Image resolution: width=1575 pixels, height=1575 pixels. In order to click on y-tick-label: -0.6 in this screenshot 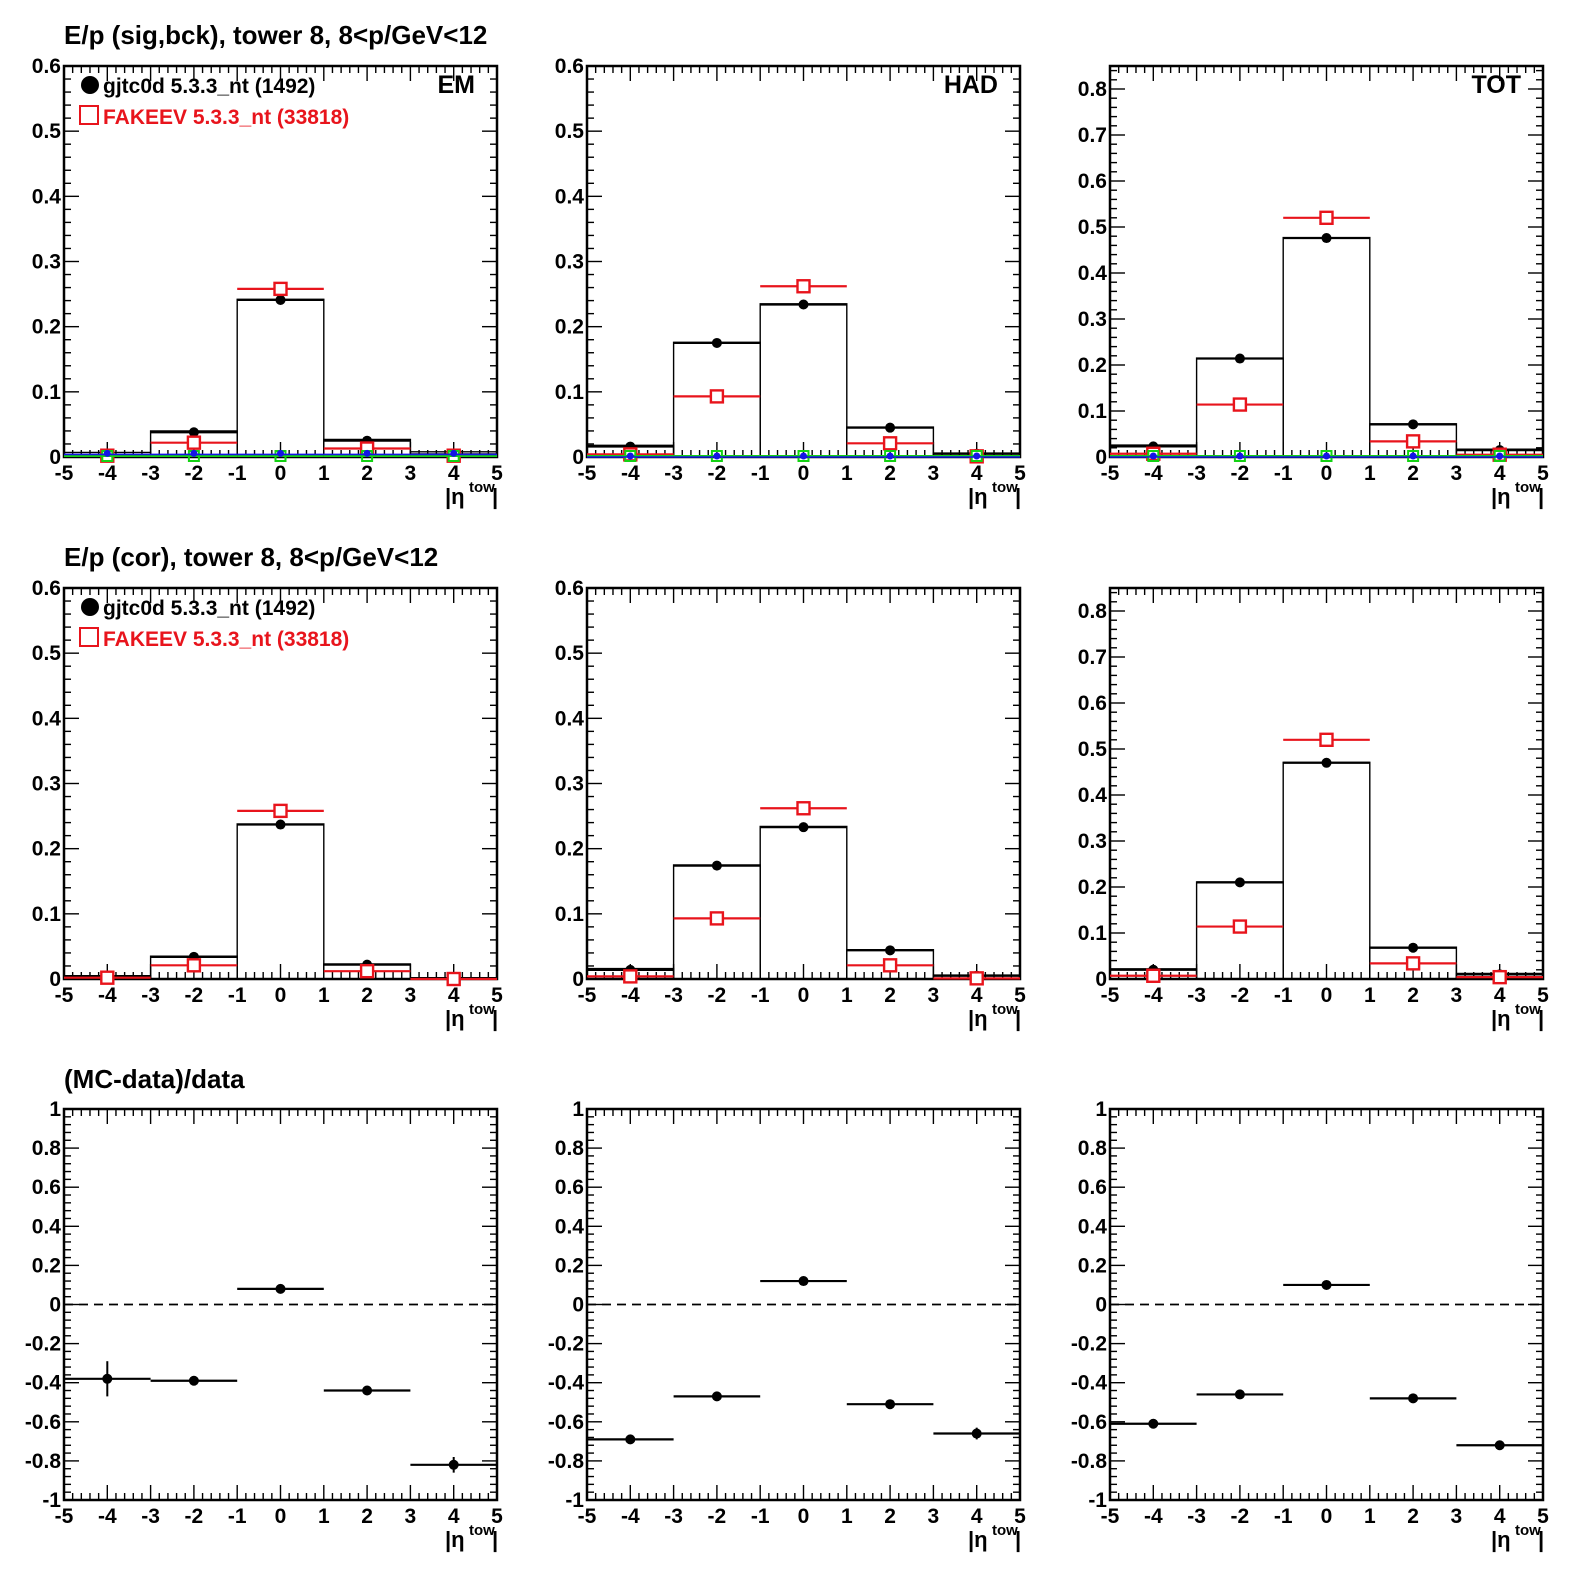, I will do `click(566, 1422)`.